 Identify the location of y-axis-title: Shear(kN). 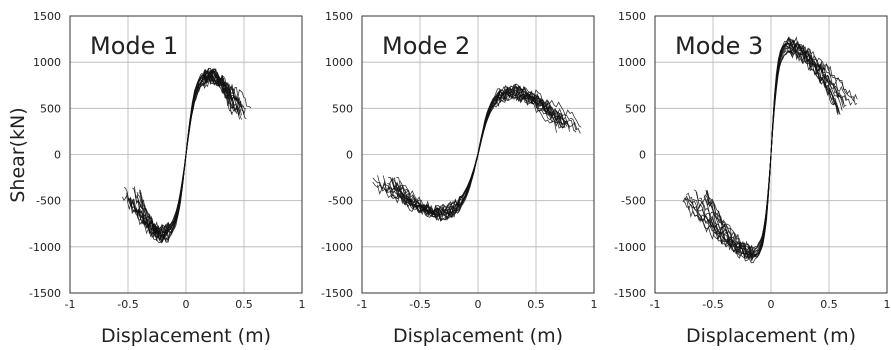
(18, 154).